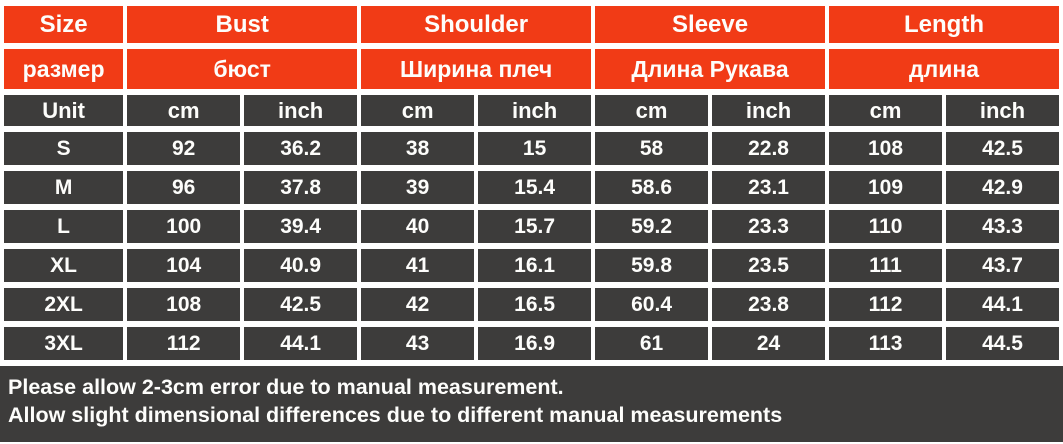 The width and height of the screenshot is (1063, 444). Describe the element at coordinates (64, 69) in the screenshot. I see `header-size-ru: размер` at that location.